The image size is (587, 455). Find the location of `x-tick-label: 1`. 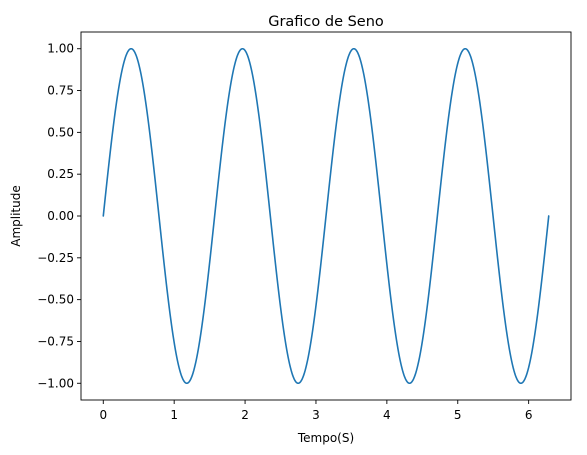

x-tick-label: 1 is located at coordinates (174, 415).